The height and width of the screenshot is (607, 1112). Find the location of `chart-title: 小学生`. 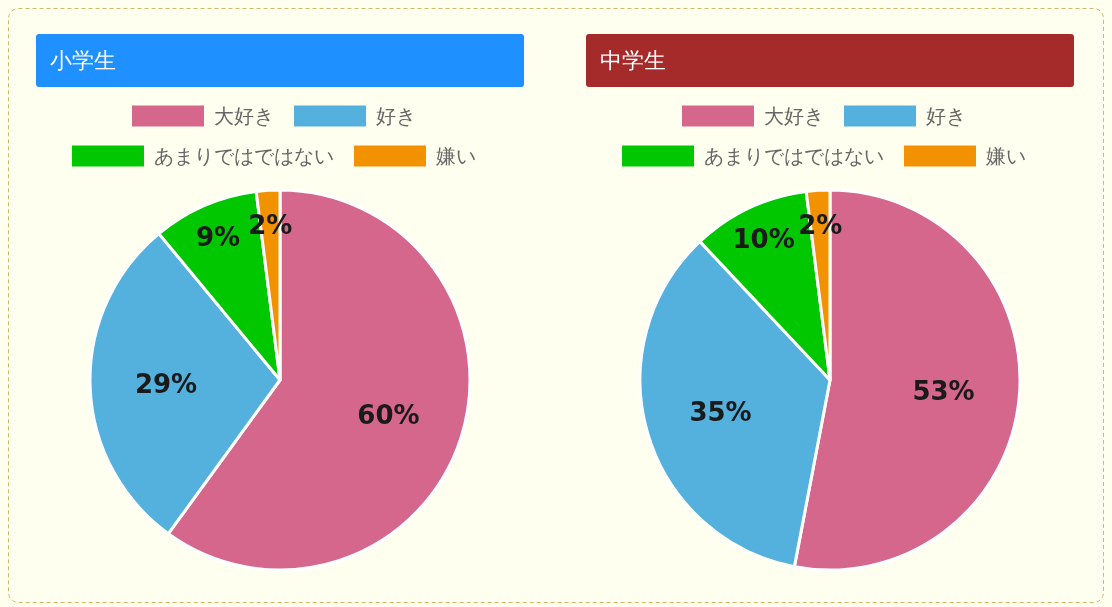

chart-title: 小学生 is located at coordinates (83, 60).